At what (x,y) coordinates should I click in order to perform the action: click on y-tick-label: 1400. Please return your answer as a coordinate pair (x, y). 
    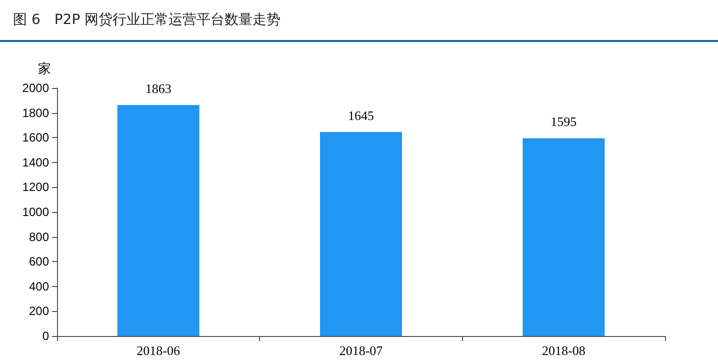
    Looking at the image, I should click on (36, 162).